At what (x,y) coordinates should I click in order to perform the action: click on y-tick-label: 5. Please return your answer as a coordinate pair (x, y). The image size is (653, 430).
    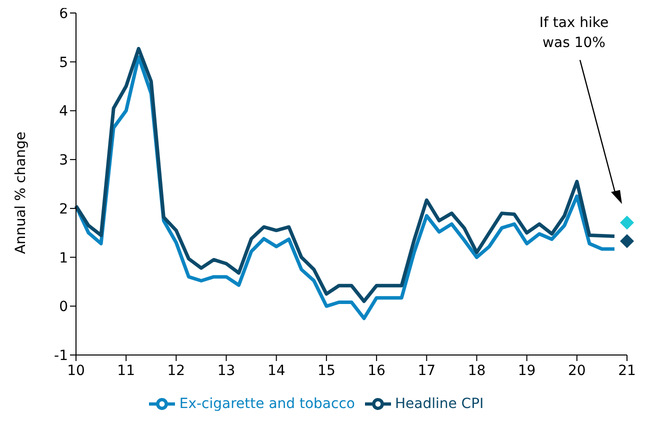
    Looking at the image, I should click on (63, 62).